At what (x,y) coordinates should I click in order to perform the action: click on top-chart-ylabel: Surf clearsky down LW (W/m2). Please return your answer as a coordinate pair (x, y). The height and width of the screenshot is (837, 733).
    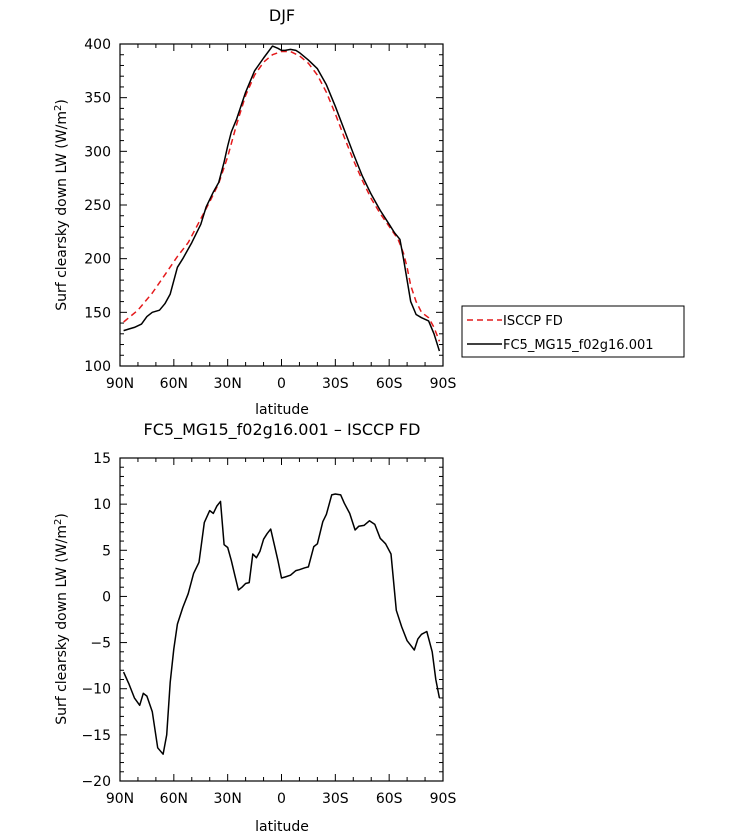
    Looking at the image, I should click on (62, 205).